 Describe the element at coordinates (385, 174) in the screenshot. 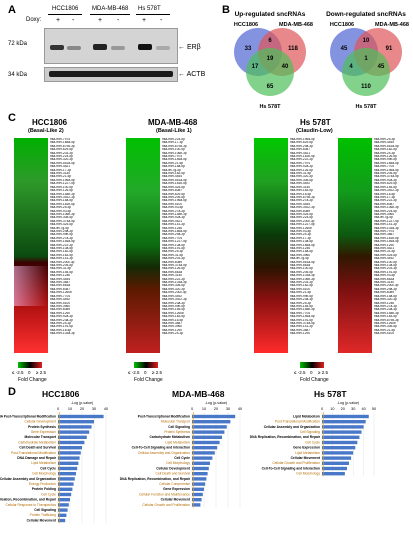

I see `mirna-label: hsa-miR-205-5p` at that location.